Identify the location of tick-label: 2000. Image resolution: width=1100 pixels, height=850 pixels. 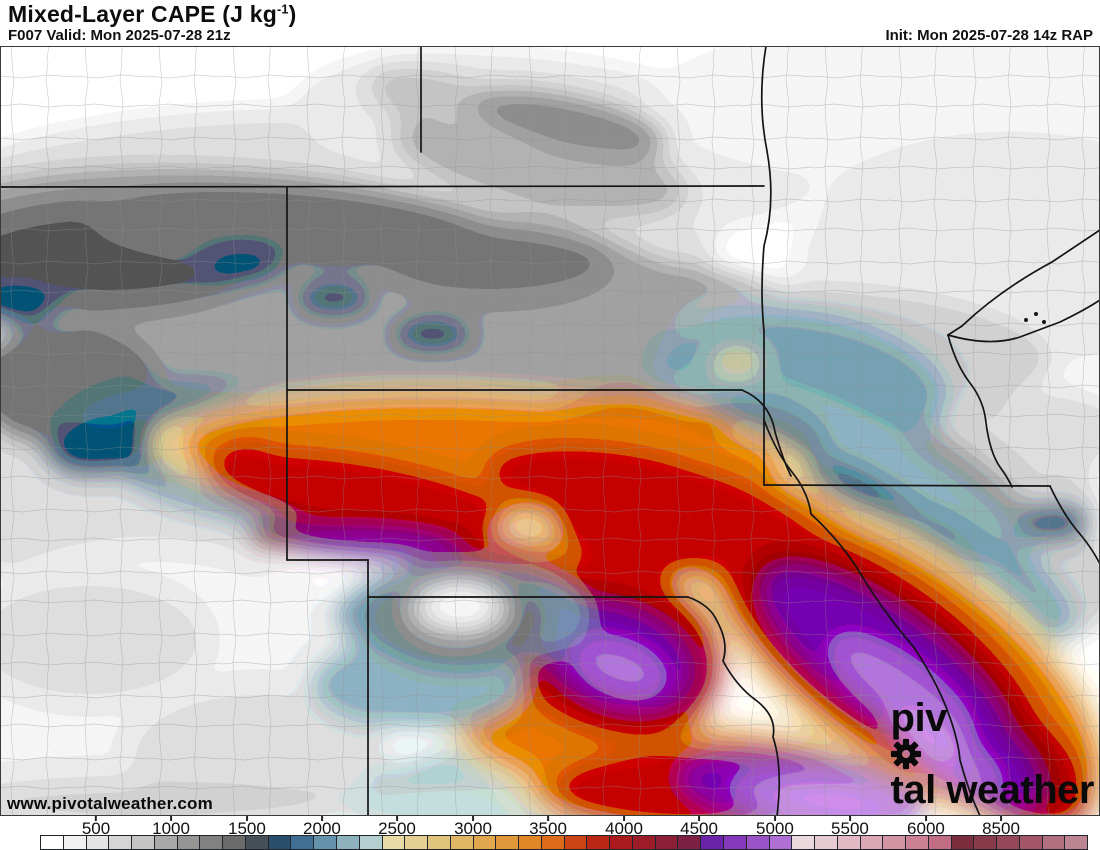
(322, 828).